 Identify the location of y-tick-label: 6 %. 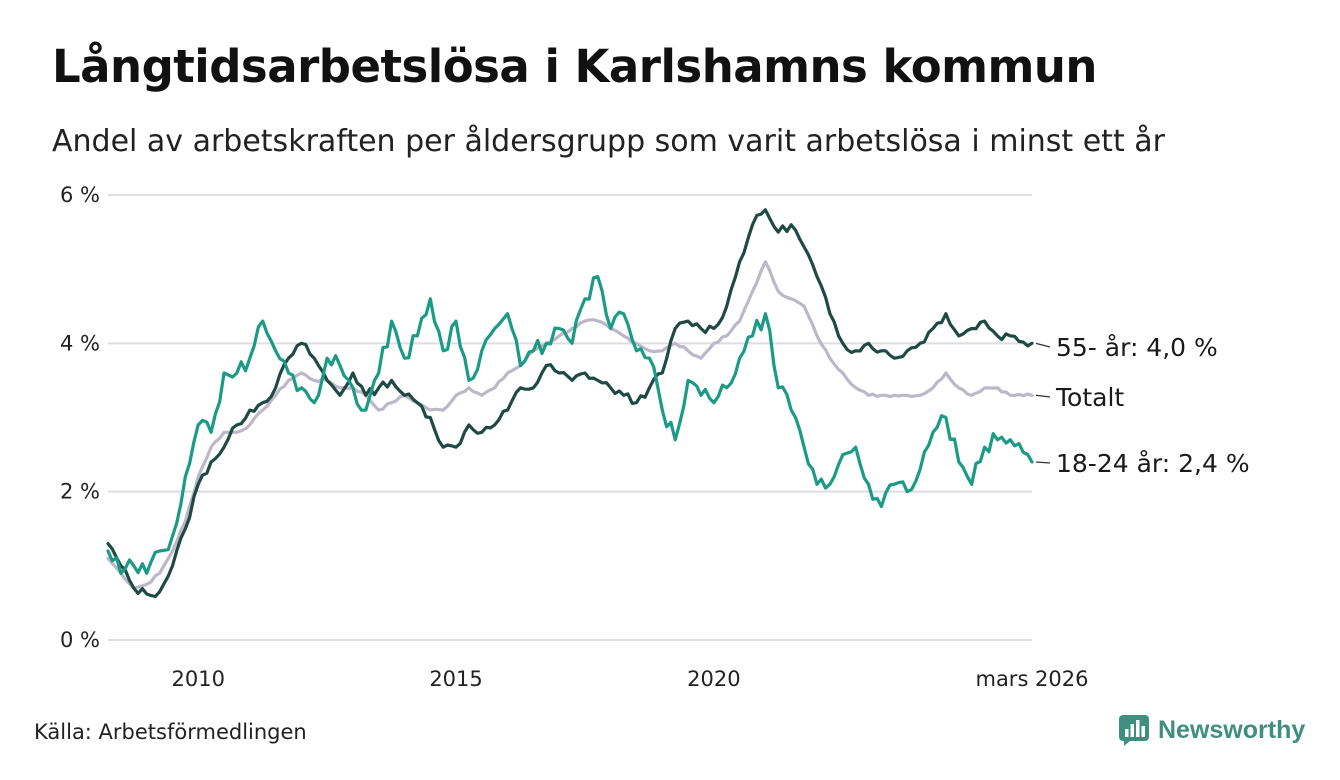
(80, 195).